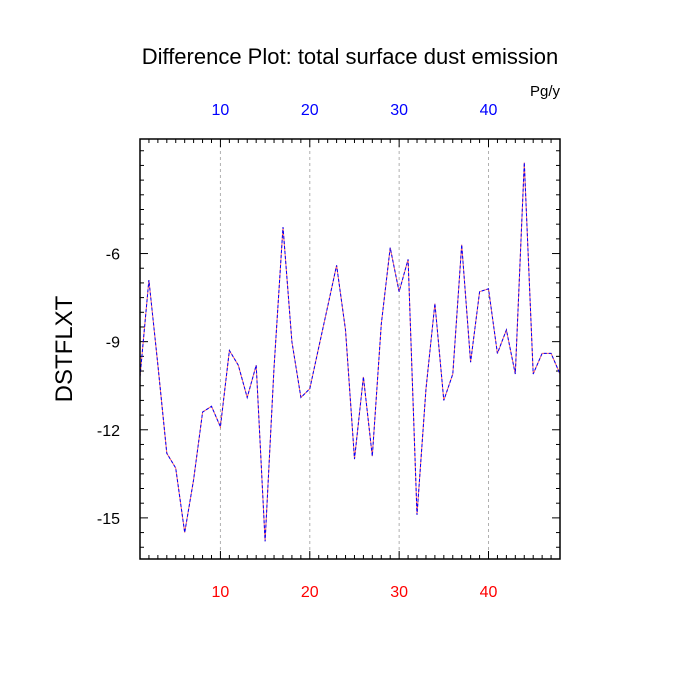  I want to click on x-top-tick-label: 20, so click(310, 110).